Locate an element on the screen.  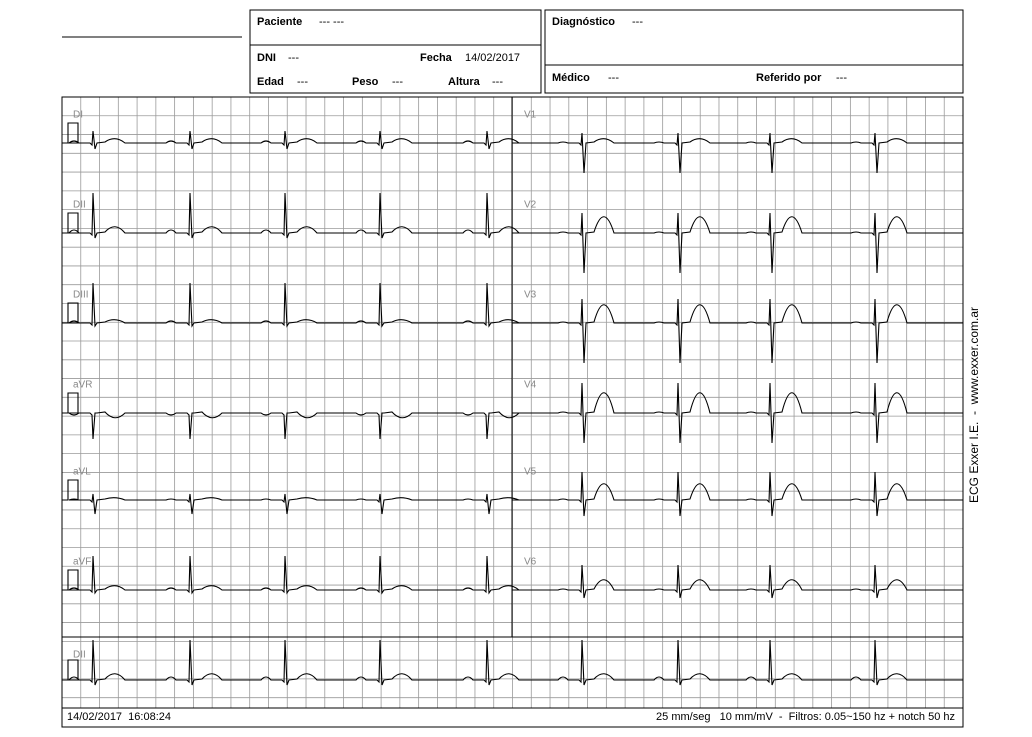
lead-label: V4 is located at coordinates (530, 385).